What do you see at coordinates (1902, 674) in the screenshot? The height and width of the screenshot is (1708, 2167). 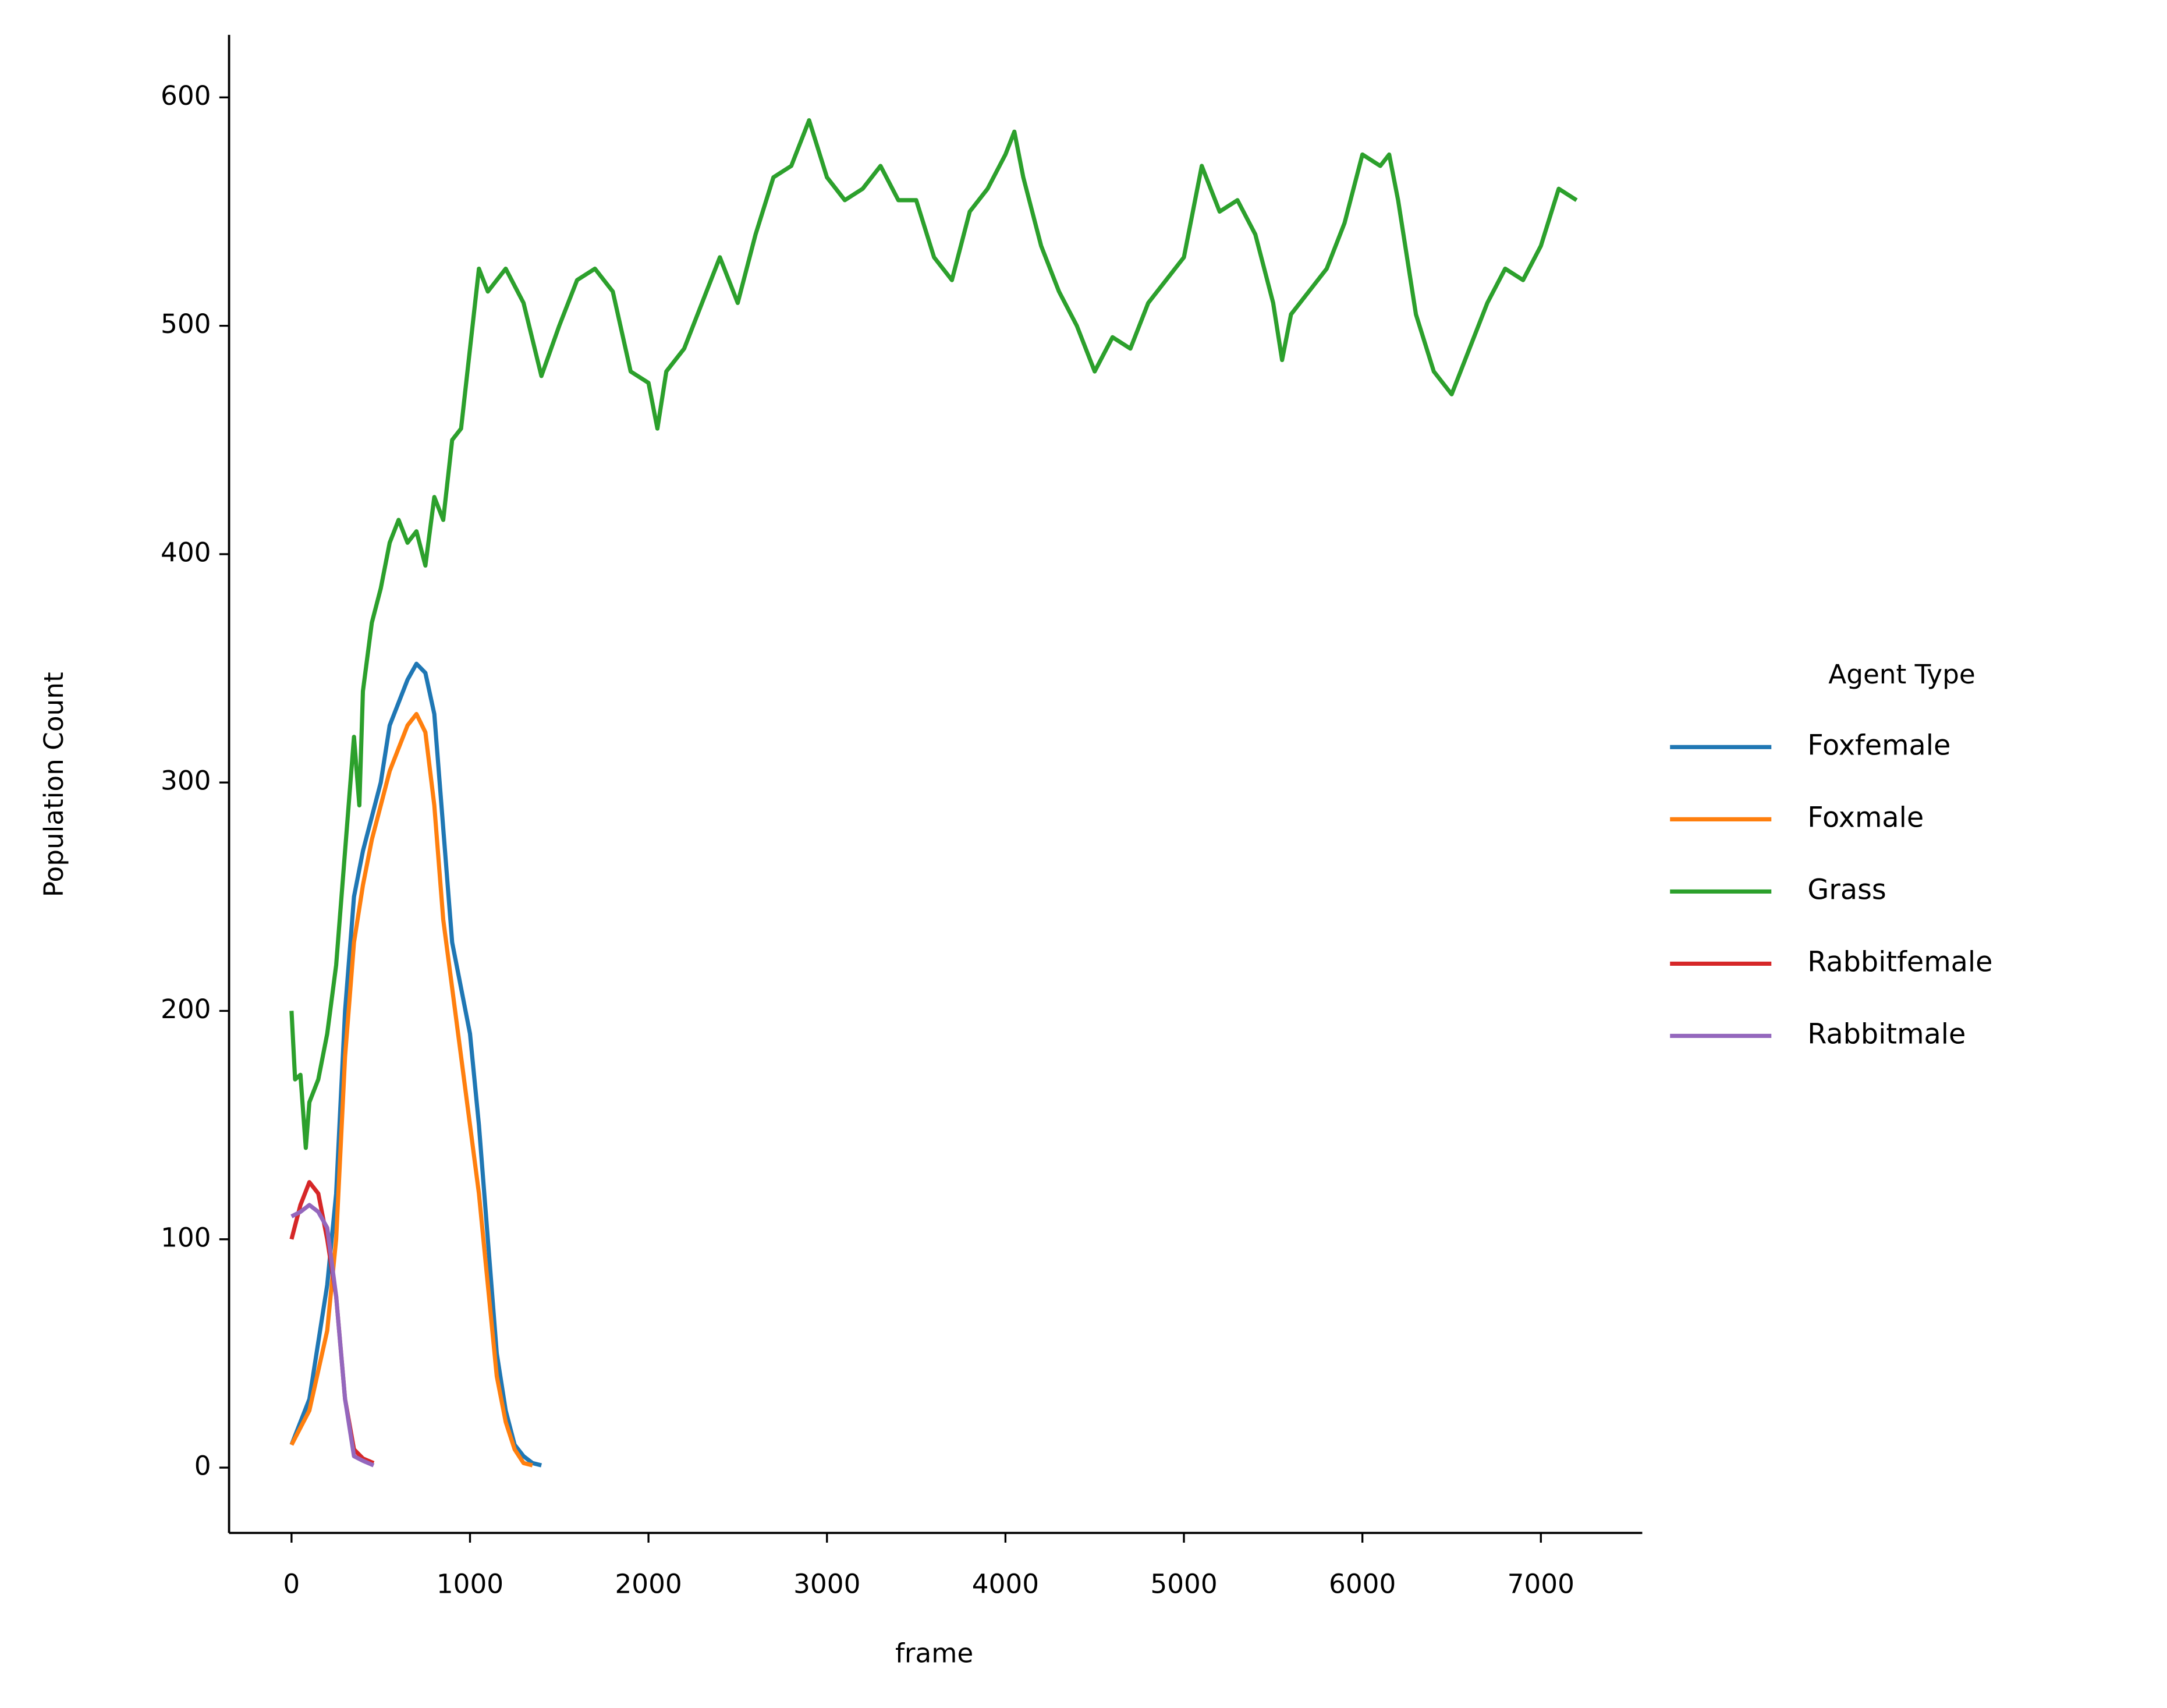 I see `legend-title: Agent Type` at bounding box center [1902, 674].